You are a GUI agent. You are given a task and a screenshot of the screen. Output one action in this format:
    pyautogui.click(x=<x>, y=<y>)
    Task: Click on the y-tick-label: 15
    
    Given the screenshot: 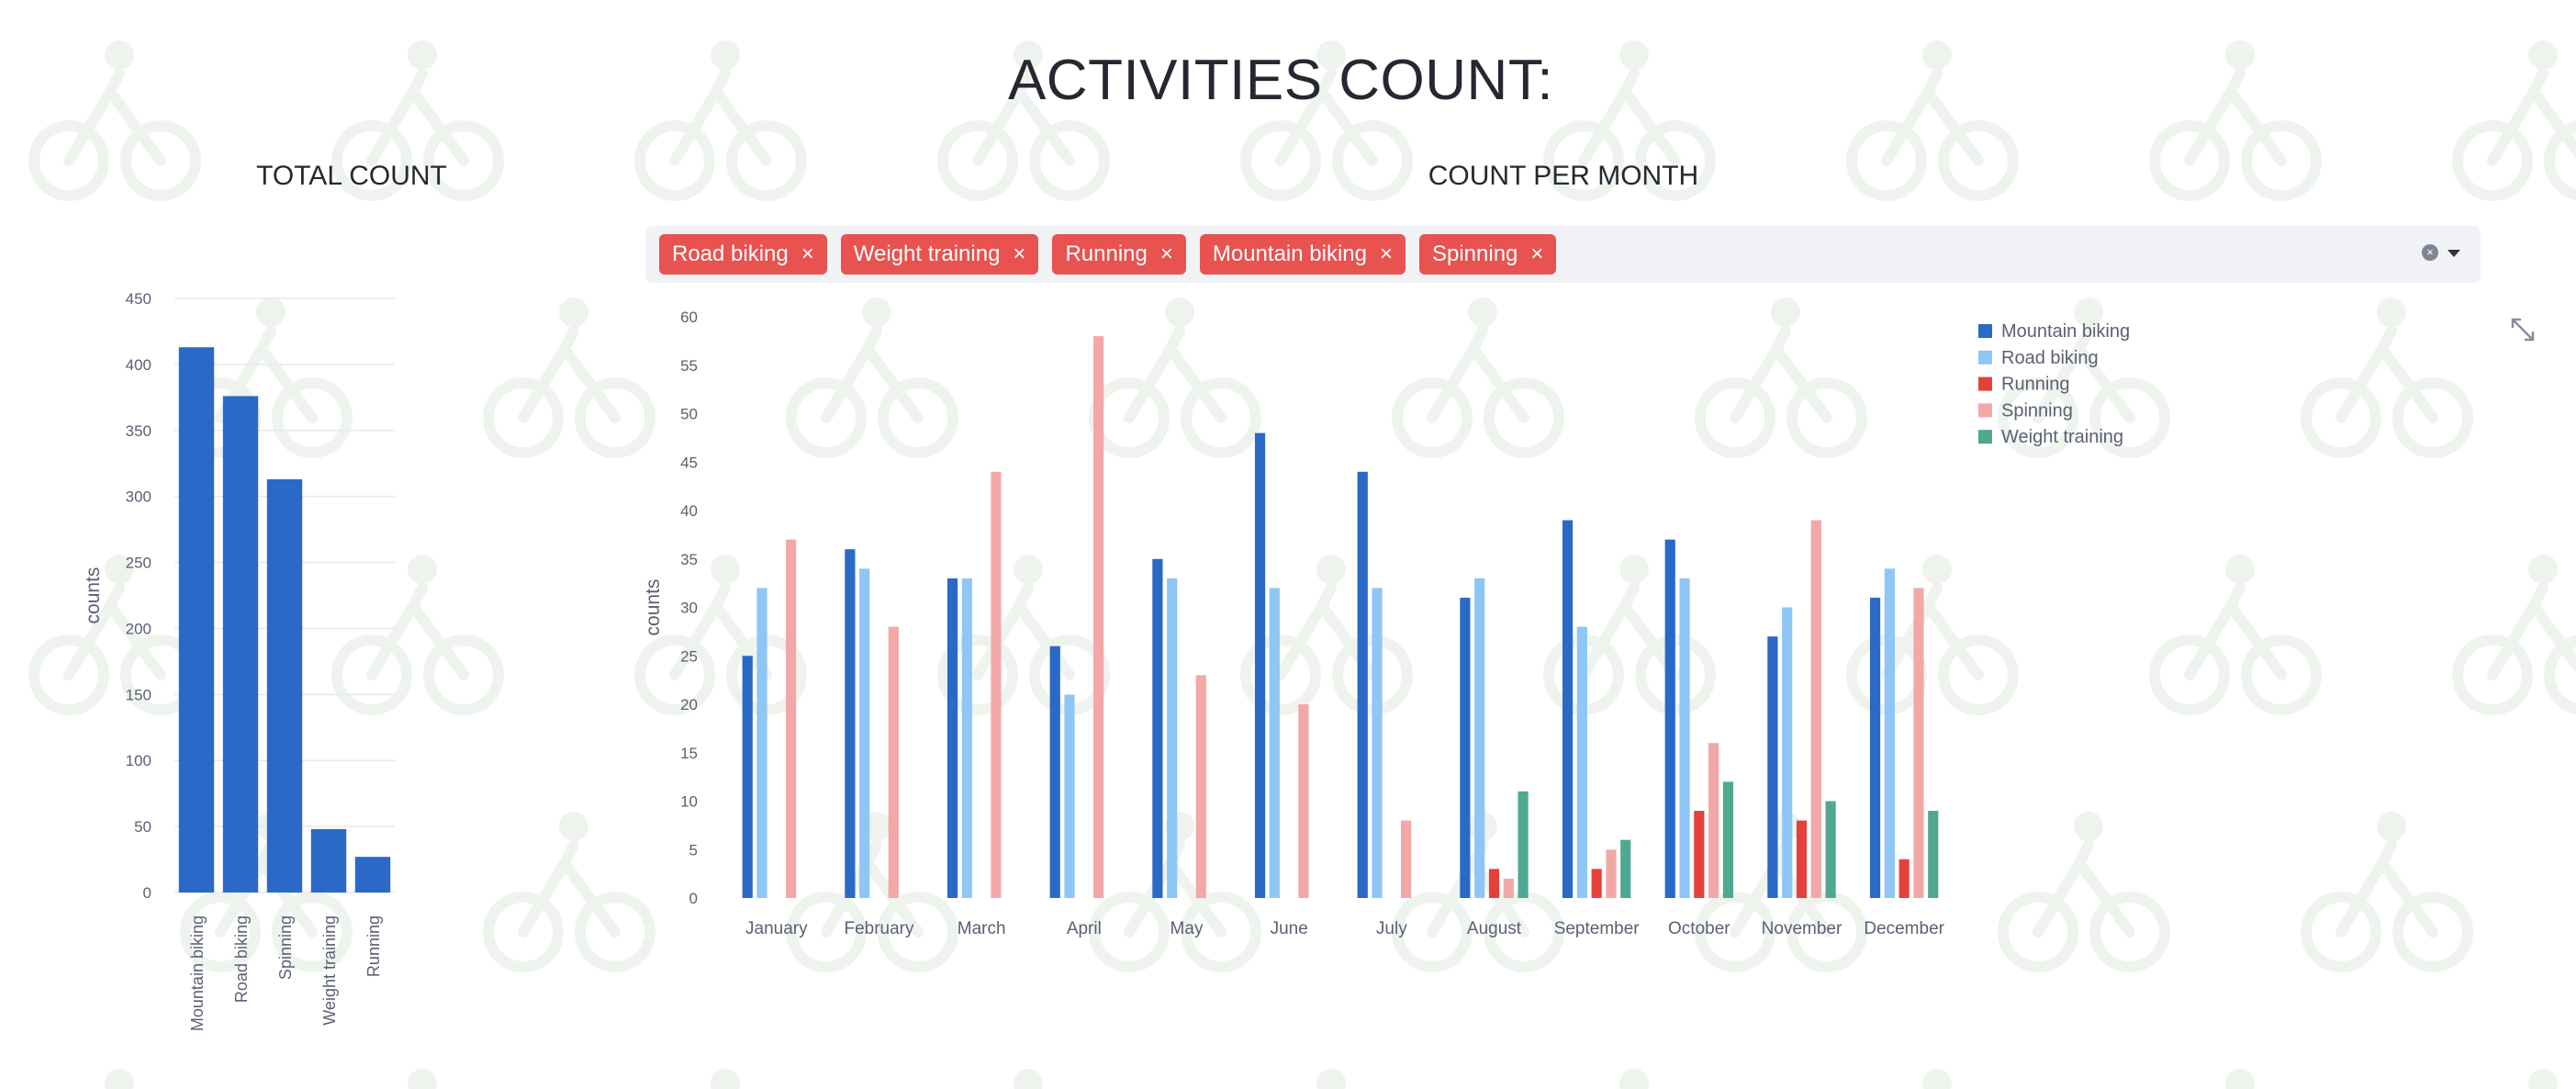 What is the action you would take?
    pyautogui.click(x=689, y=753)
    